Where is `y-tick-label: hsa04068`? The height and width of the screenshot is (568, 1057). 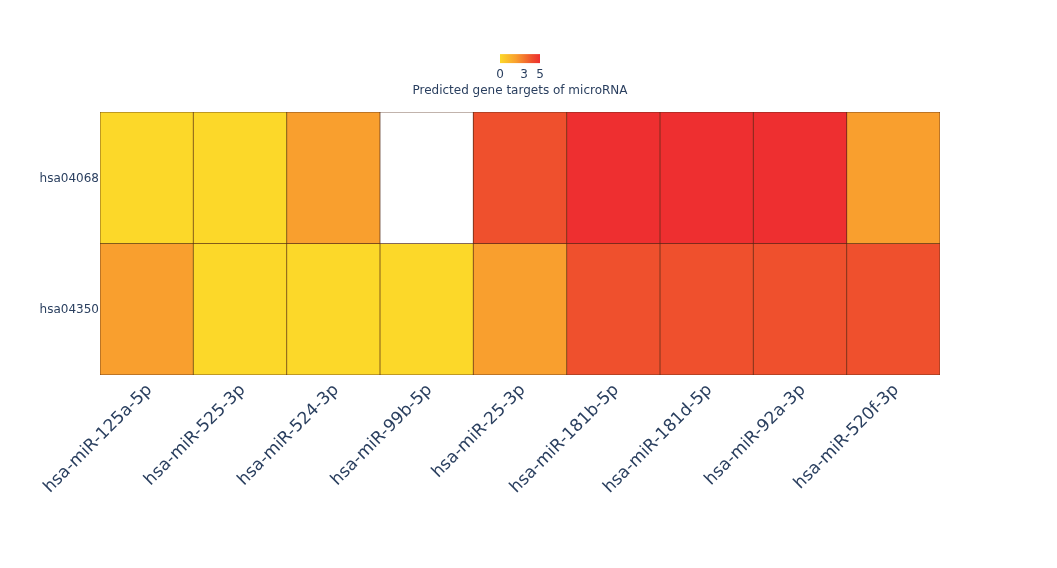 y-tick-label: hsa04068 is located at coordinates (69, 177).